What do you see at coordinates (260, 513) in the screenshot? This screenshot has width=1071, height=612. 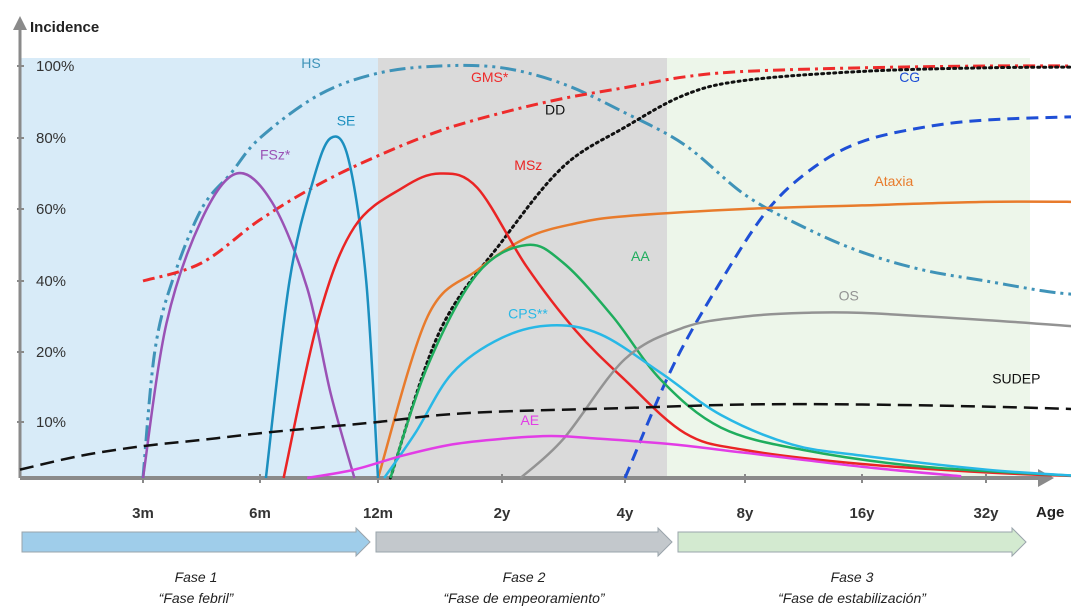 I see `x-tick-label: 6m` at bounding box center [260, 513].